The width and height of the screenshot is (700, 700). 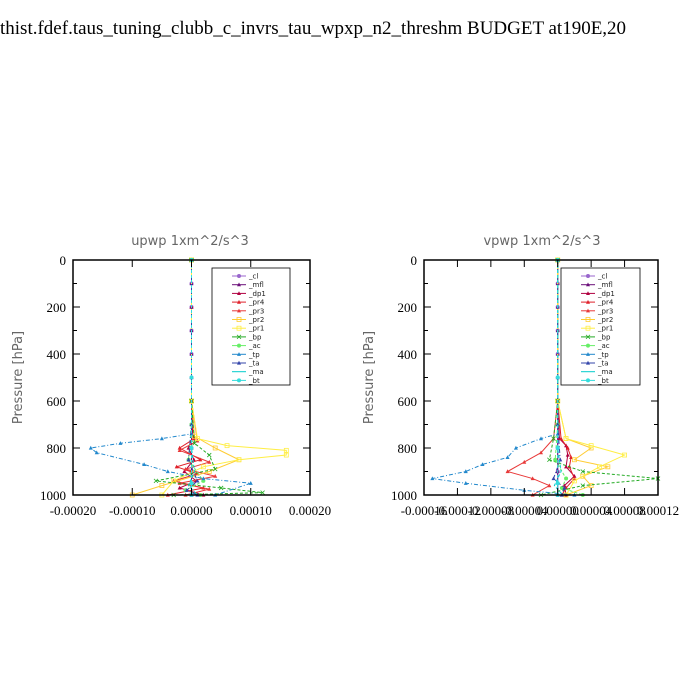 I want to click on legend-label: _pr2, so click(x=605, y=320).